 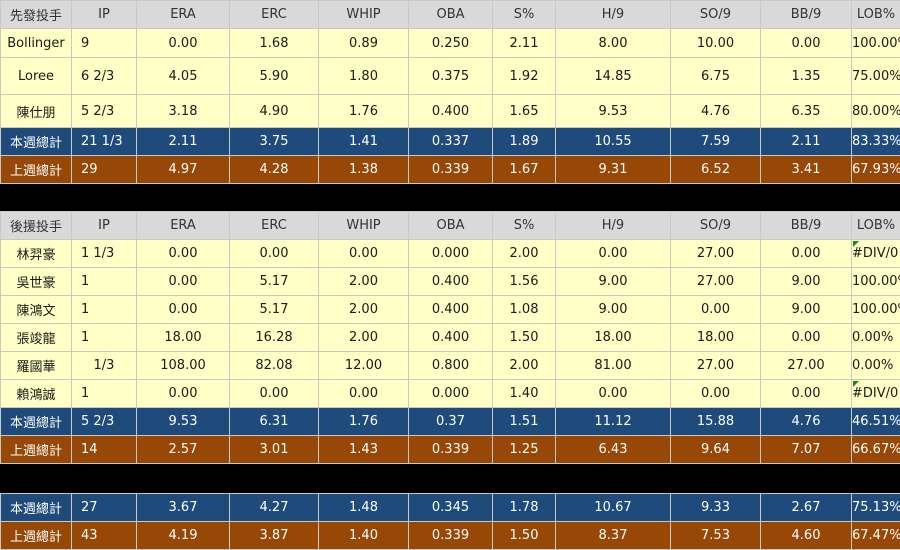 I want to click on stat-oba: 0.800, so click(x=451, y=366).